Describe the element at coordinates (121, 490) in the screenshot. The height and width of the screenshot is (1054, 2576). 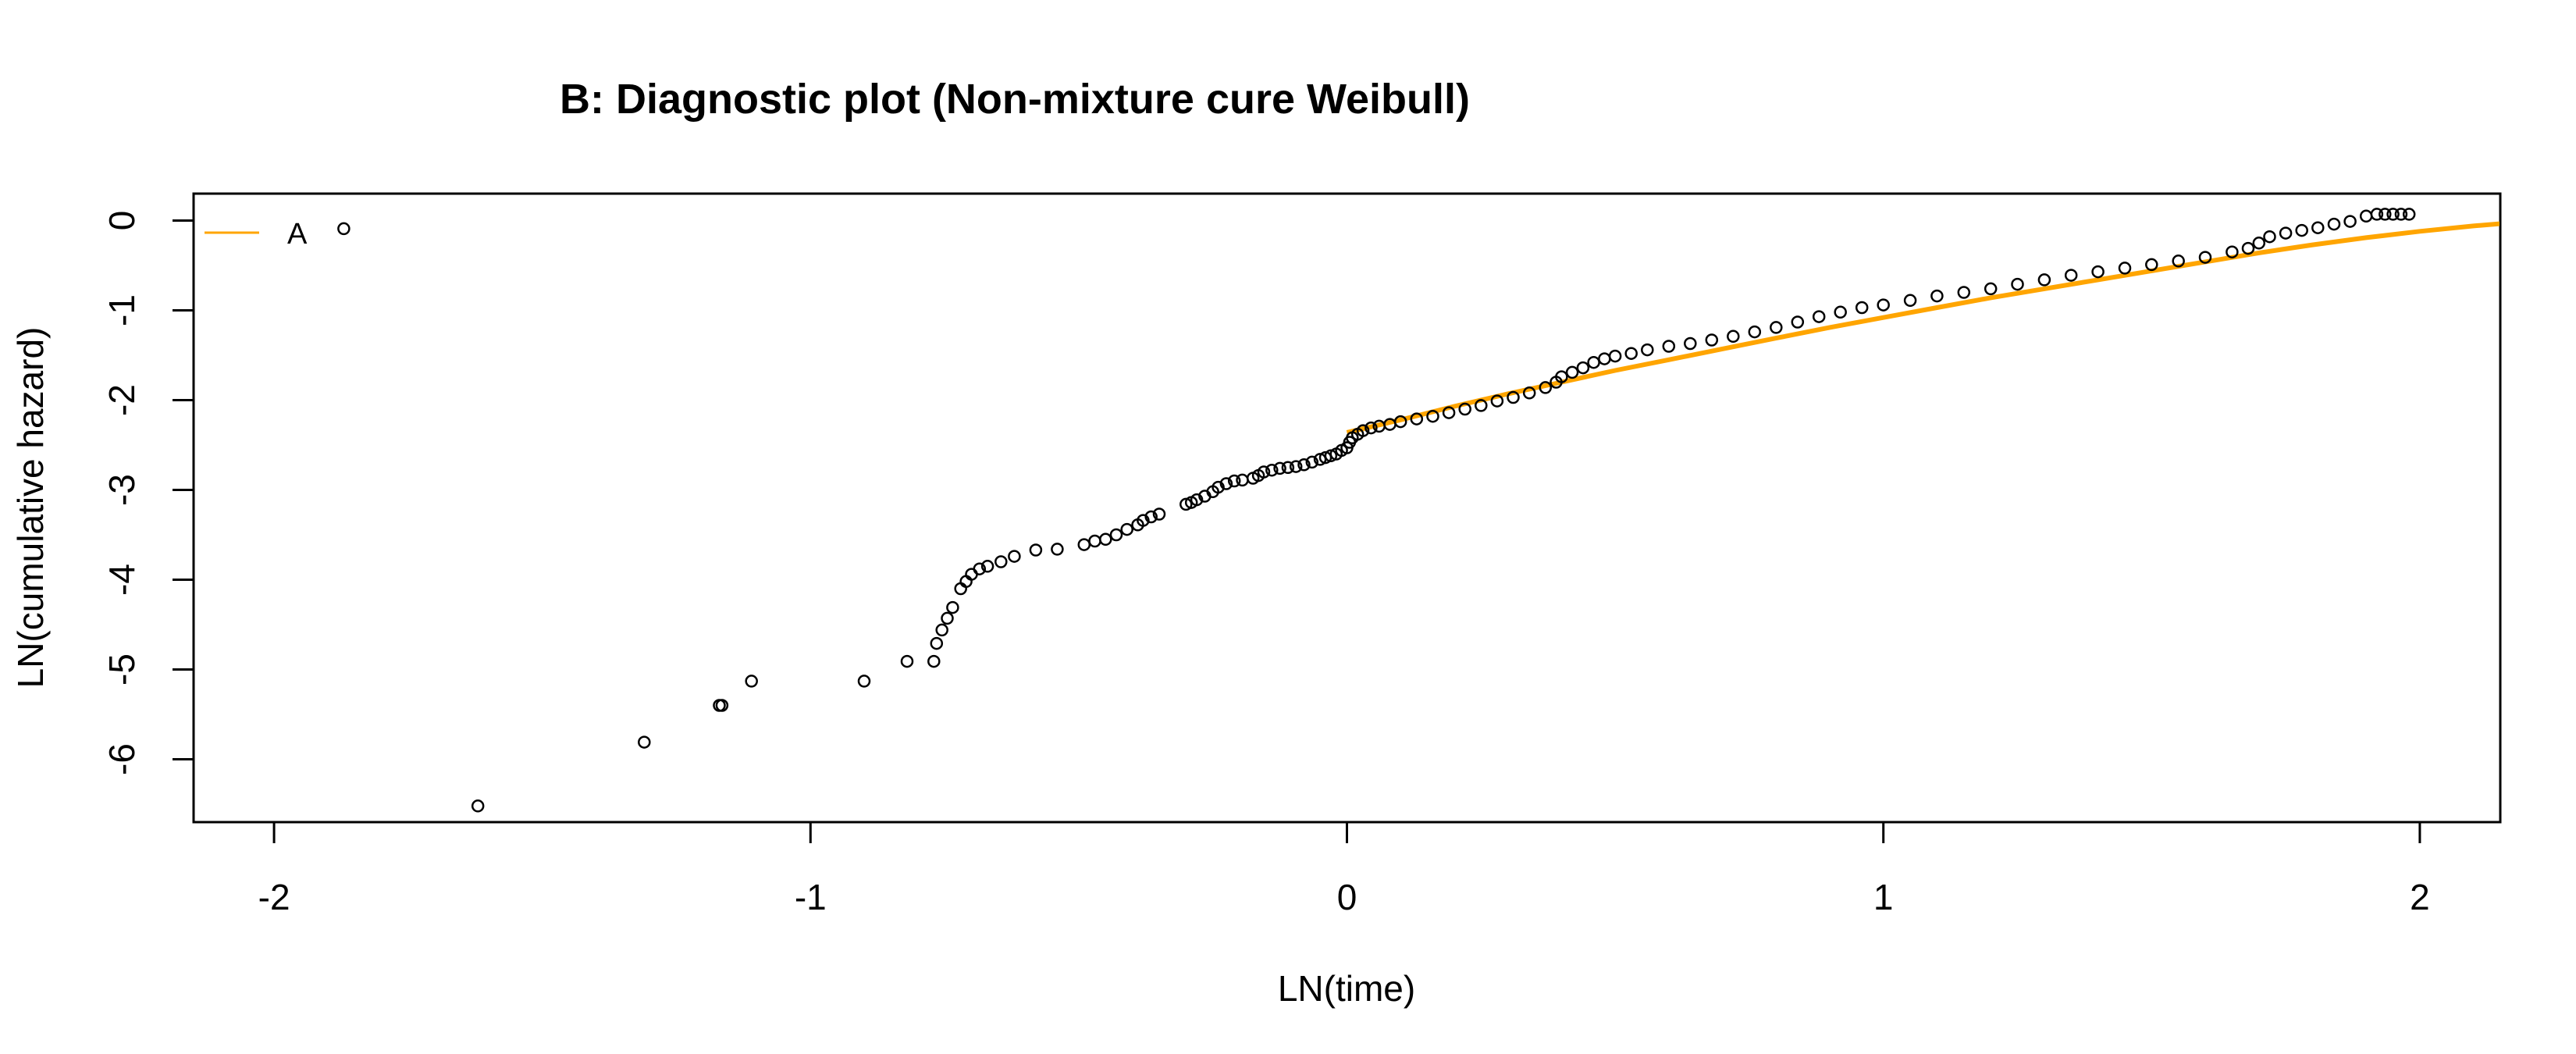
I see `y-tick-label: -3` at that location.